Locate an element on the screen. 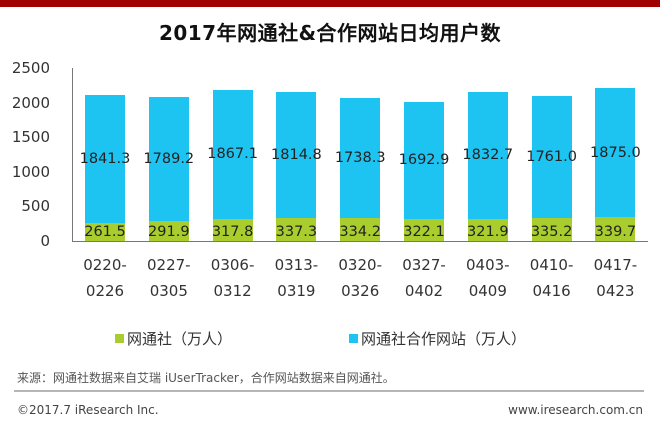 Image resolution: width=660 pixels, height=433 pixels. x-tick-label: 0326 is located at coordinates (360, 291).